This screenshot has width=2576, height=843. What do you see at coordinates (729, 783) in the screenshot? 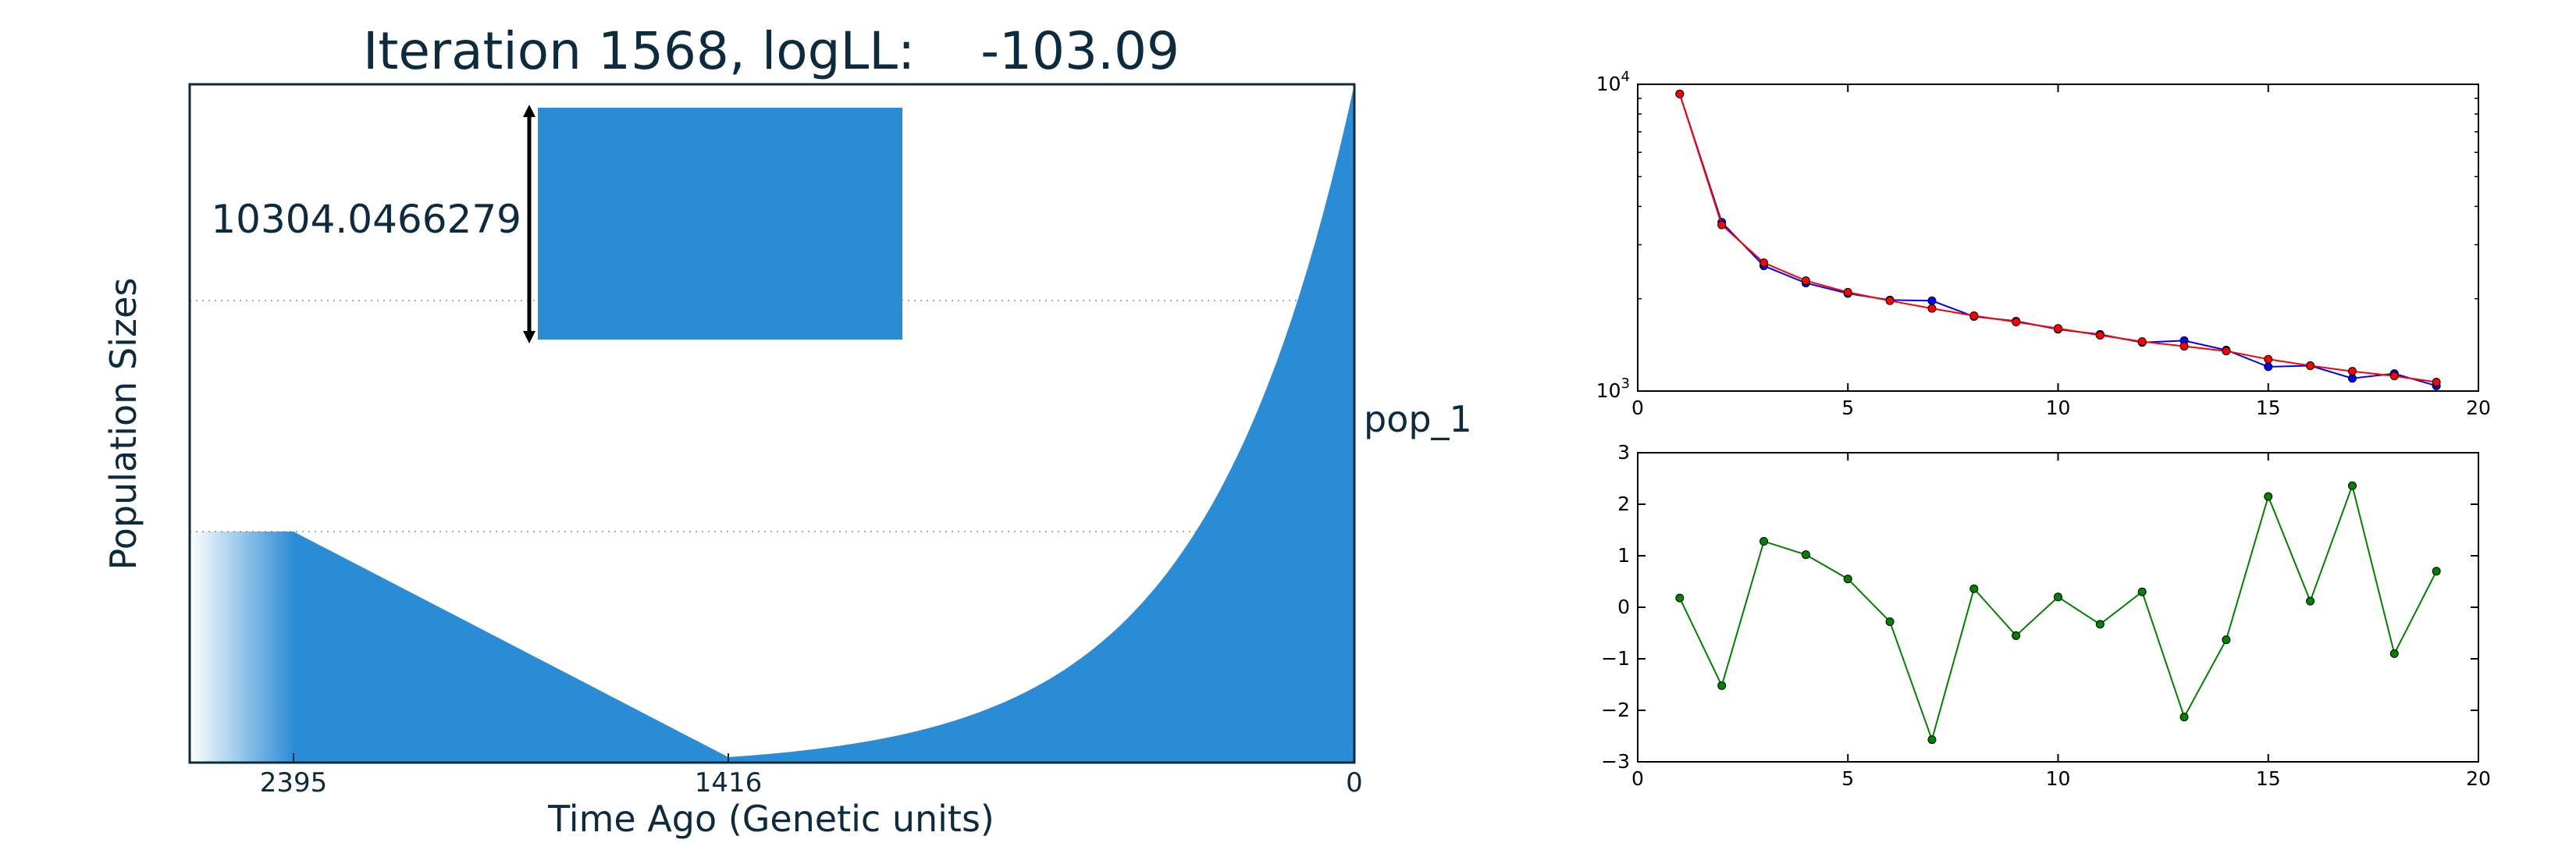
I see `x-tick-label-1416: 1416` at bounding box center [729, 783].